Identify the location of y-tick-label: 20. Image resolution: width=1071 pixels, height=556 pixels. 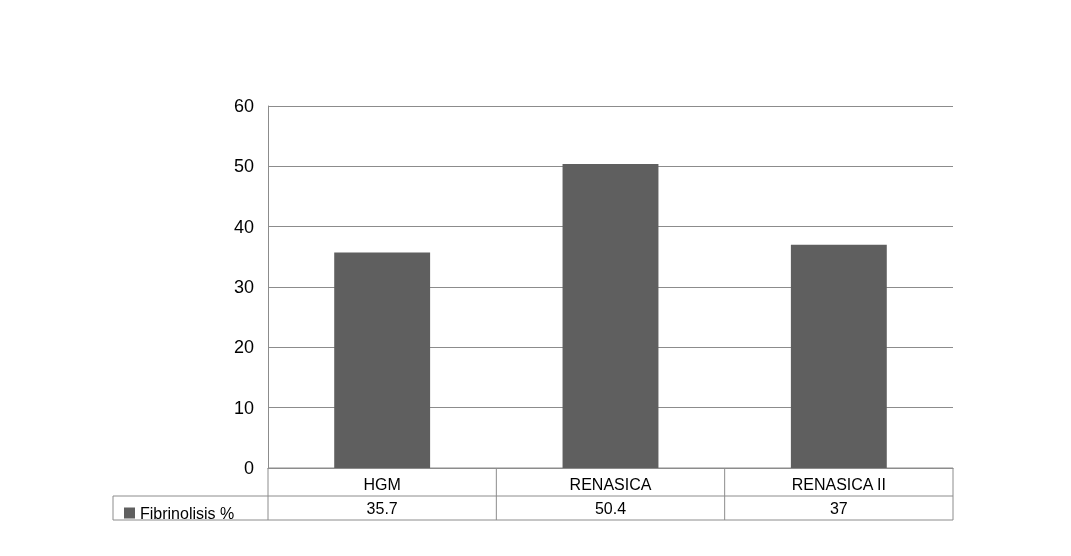
(243, 347).